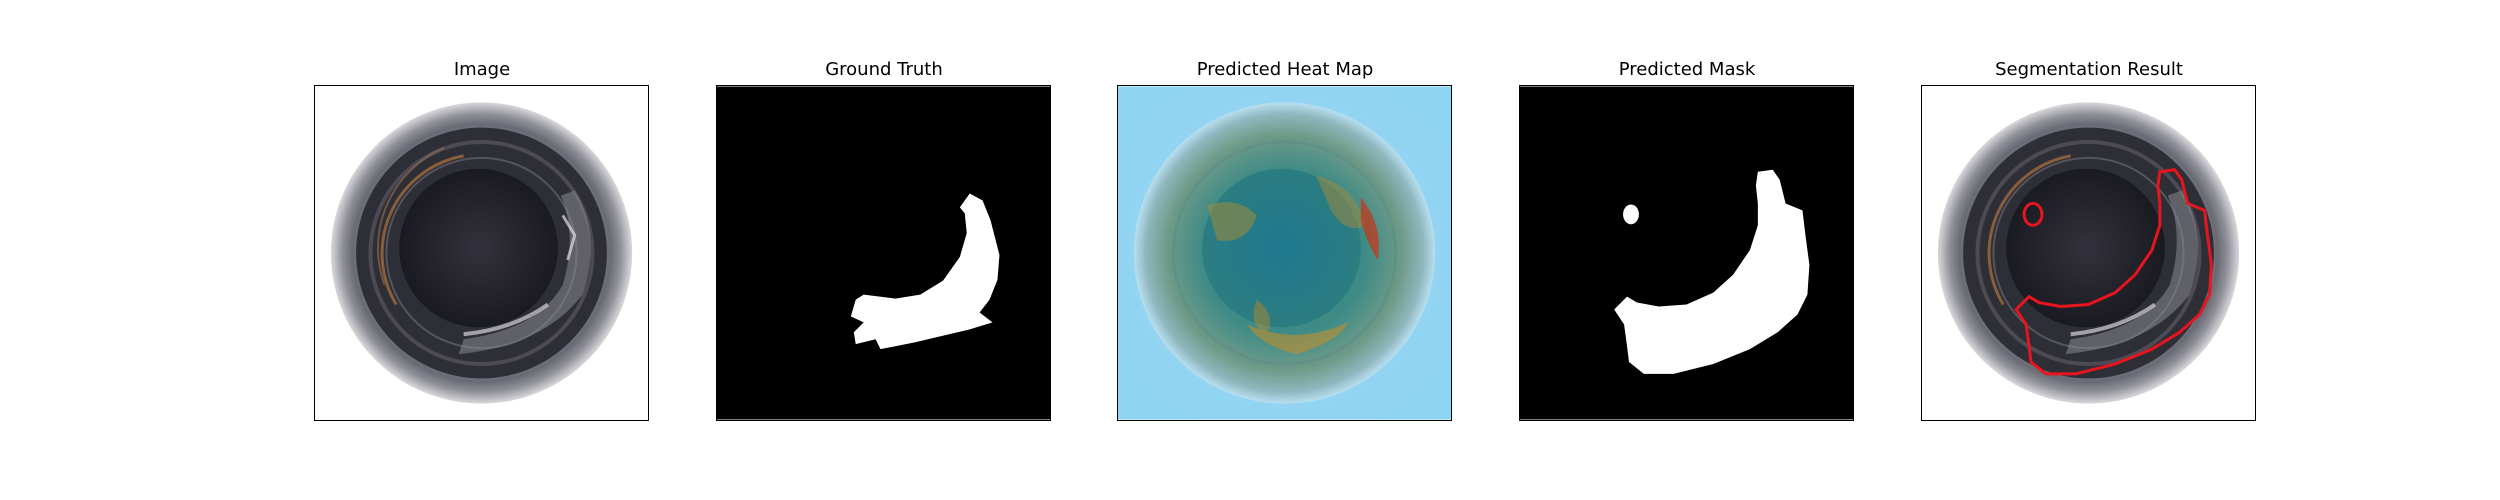 The width and height of the screenshot is (2500, 500). I want to click on panel-title-predicted-mask: Predicted Mask, so click(1687, 69).